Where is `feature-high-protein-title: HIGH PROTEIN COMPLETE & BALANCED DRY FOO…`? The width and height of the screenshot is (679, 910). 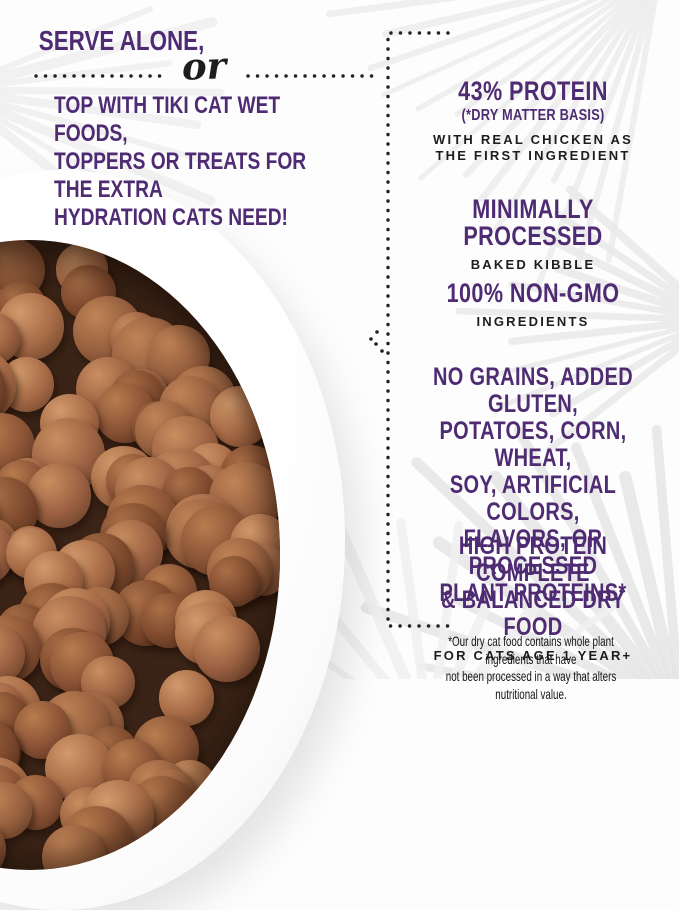 feature-high-protein-title: HIGH PROTEIN COMPLETE & BALANCED DRY FOO… is located at coordinates (533, 587).